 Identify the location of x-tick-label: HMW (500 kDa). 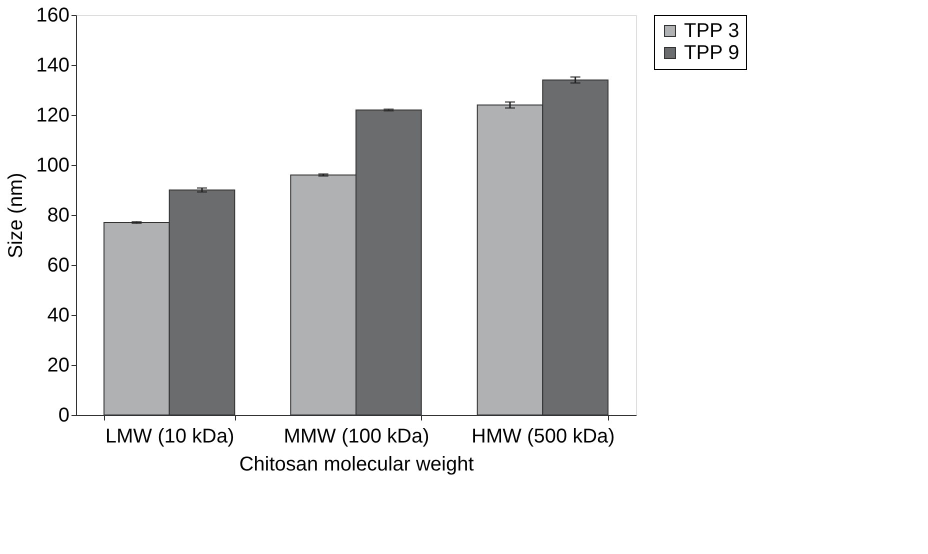
(543, 437).